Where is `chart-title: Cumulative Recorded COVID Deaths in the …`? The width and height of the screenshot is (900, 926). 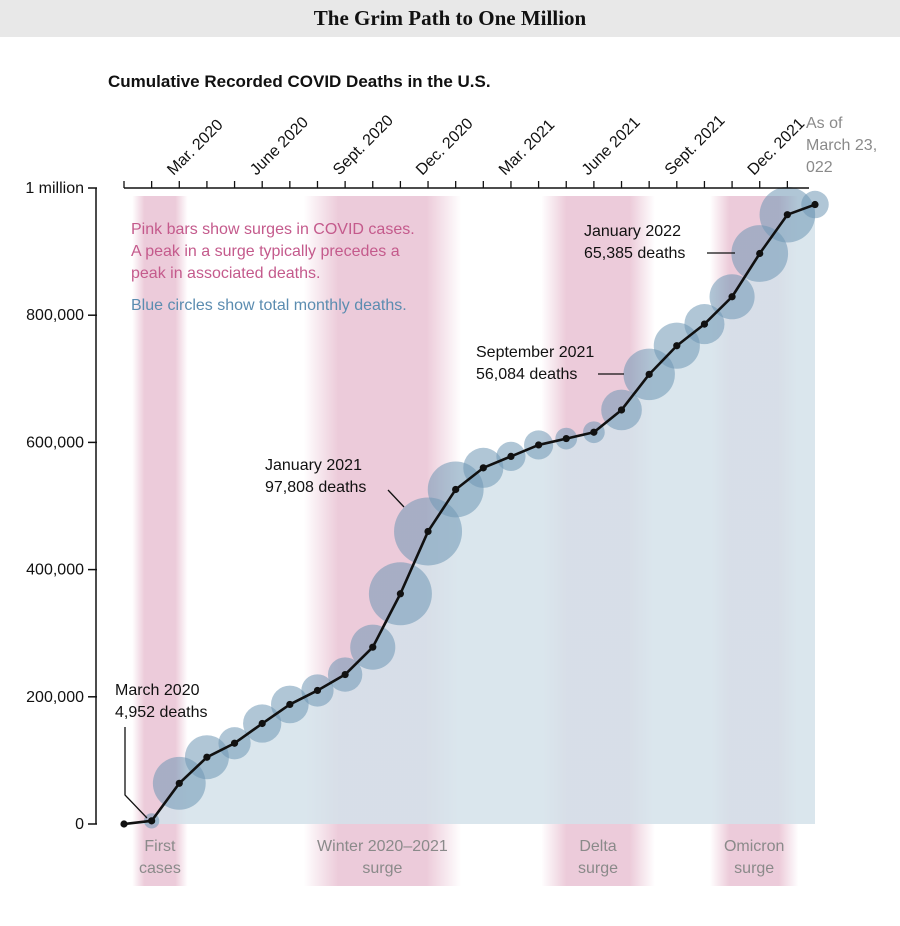
chart-title: Cumulative Recorded COVID Deaths in the … is located at coordinates (299, 81).